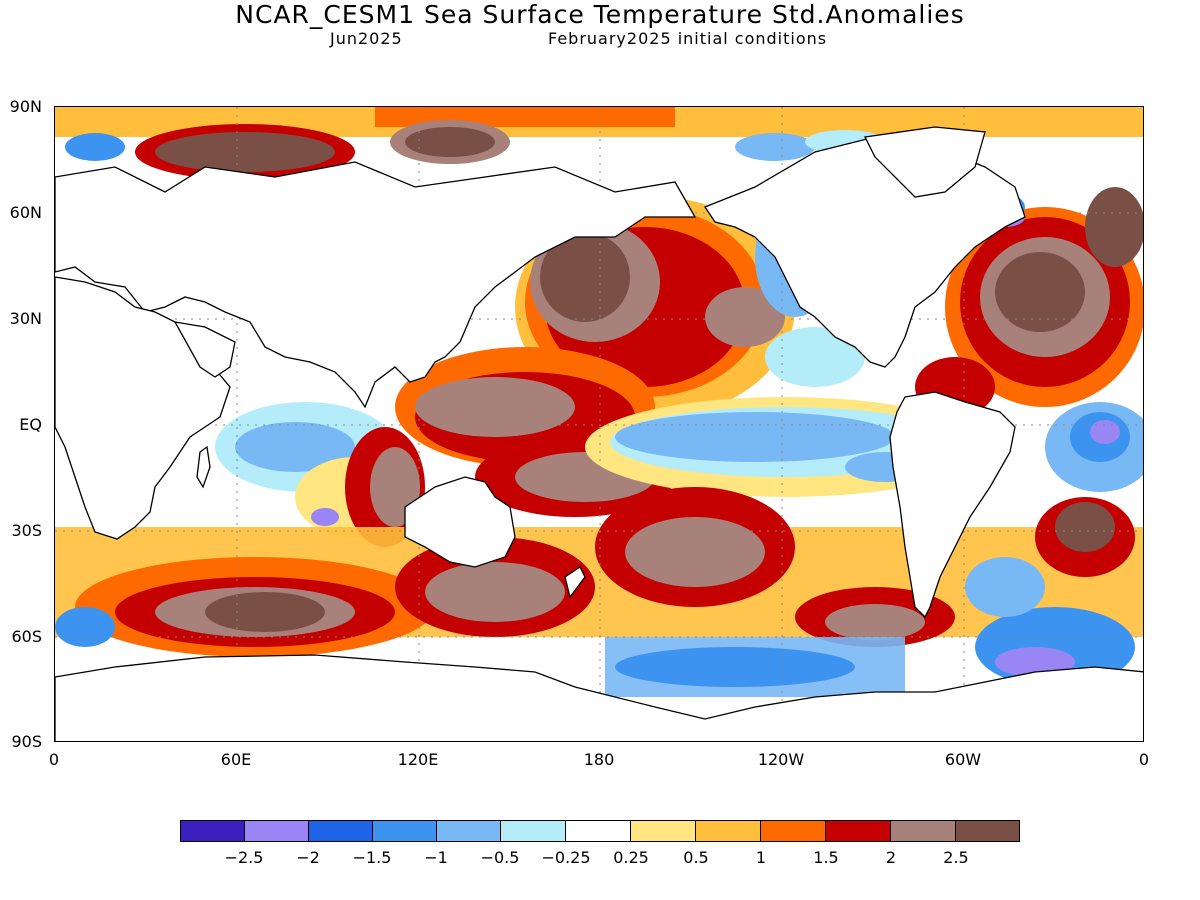 This screenshot has width=1200, height=900. I want to click on colorbar-tick-label: 0.5, so click(696, 857).